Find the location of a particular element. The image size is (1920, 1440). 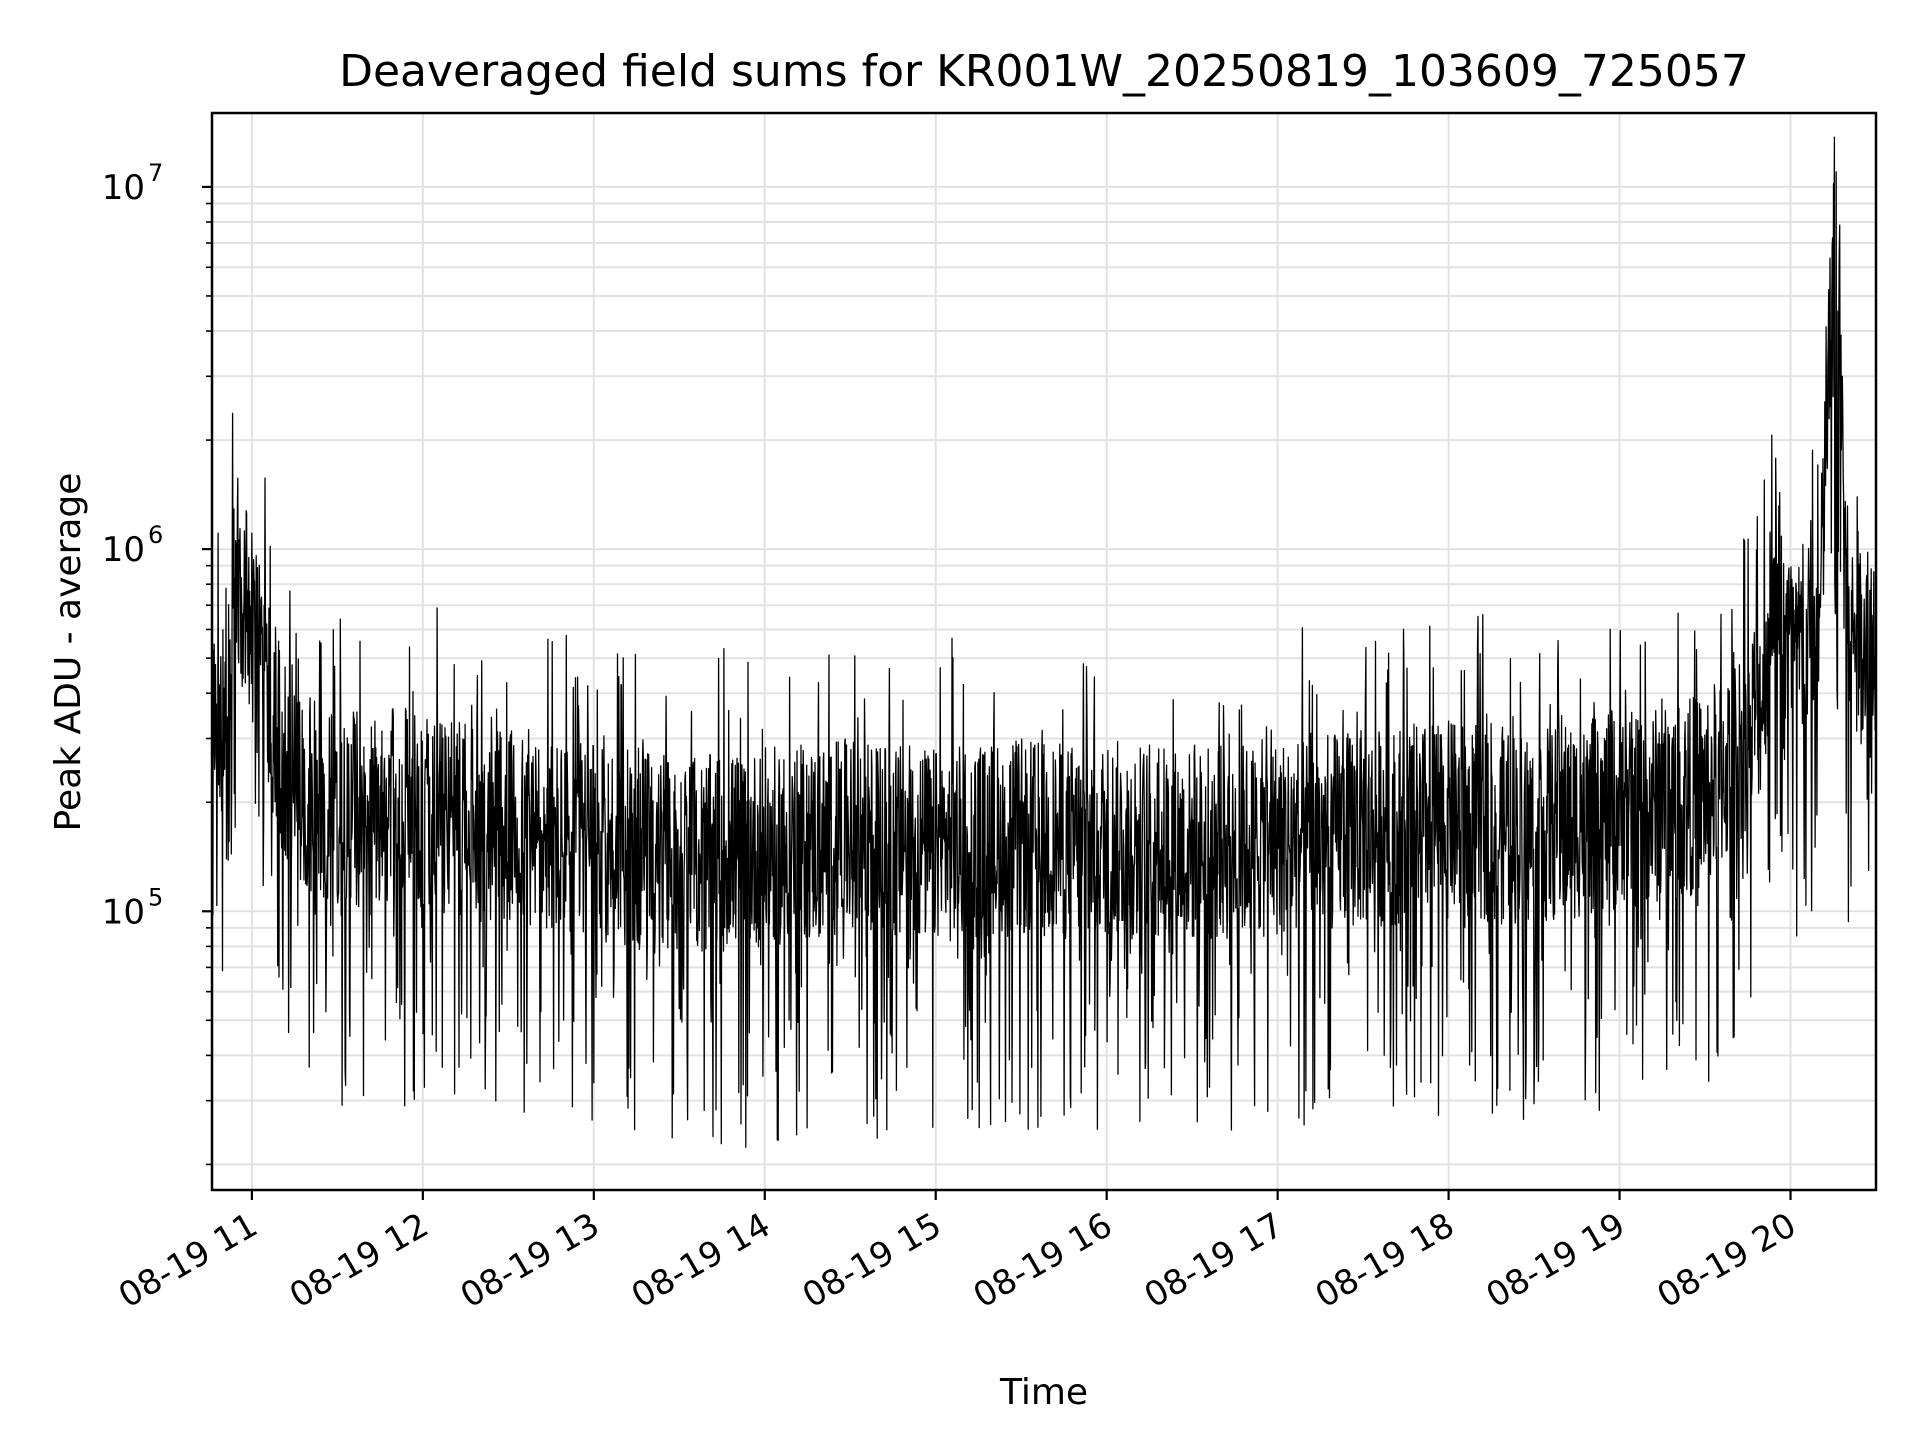

x-axis-label: Time is located at coordinates (1043, 1392).